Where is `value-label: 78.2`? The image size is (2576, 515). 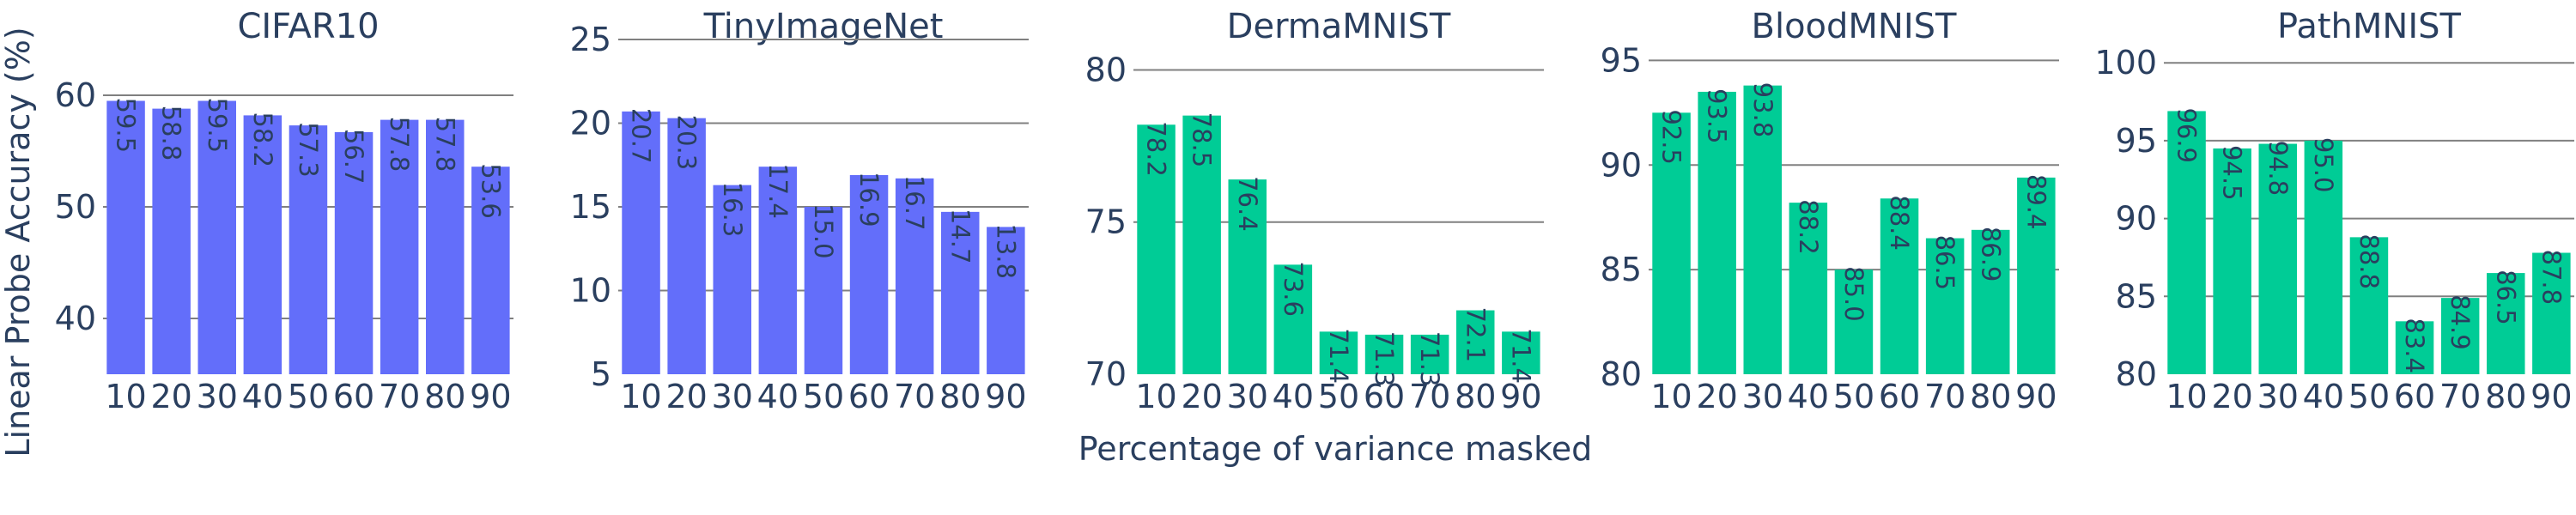 value-label: 78.2 is located at coordinates (1156, 149).